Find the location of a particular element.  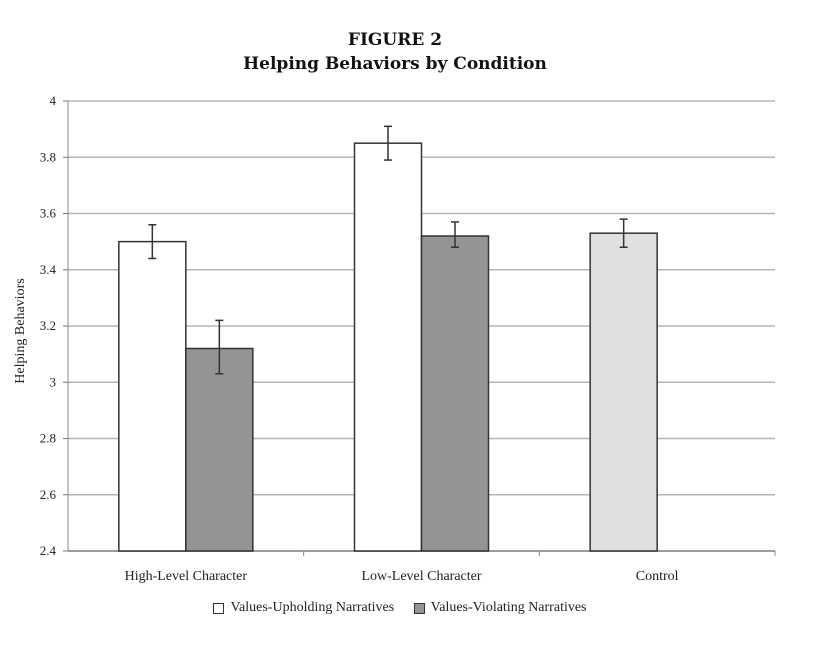

x-tick-label: Control is located at coordinates (657, 576).